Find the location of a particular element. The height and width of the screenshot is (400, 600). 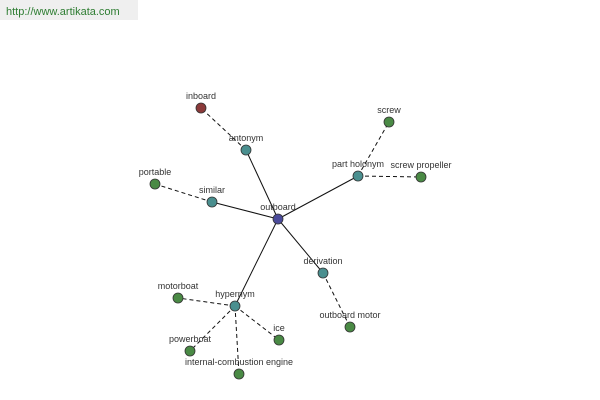

node-label: part holonym is located at coordinates (358, 164).